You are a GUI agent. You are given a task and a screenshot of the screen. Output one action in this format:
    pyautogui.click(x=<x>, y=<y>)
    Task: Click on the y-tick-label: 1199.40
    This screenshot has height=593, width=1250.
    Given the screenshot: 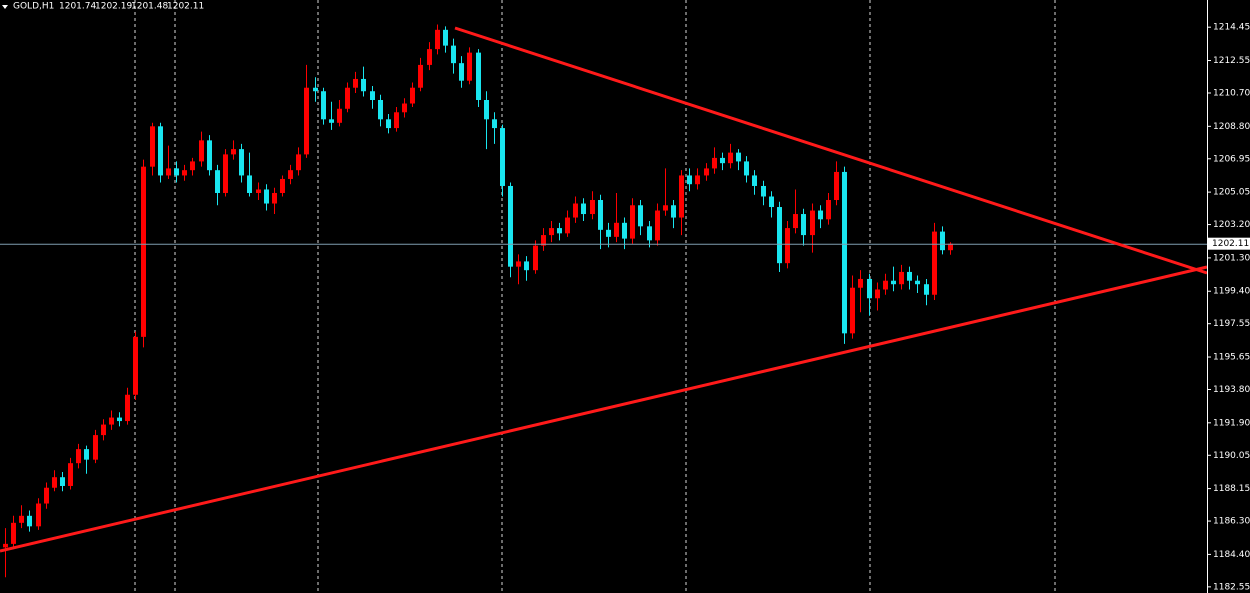 What is the action you would take?
    pyautogui.click(x=1231, y=292)
    